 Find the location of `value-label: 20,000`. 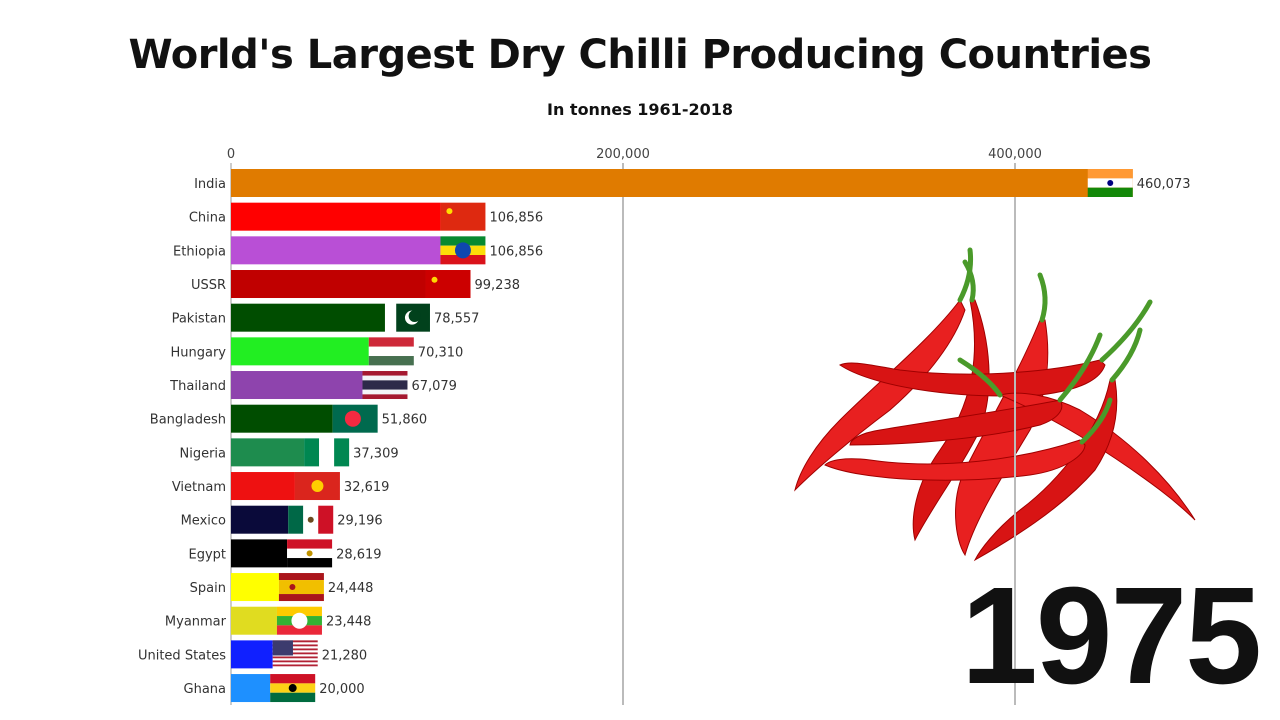

value-label: 20,000 is located at coordinates (342, 689).